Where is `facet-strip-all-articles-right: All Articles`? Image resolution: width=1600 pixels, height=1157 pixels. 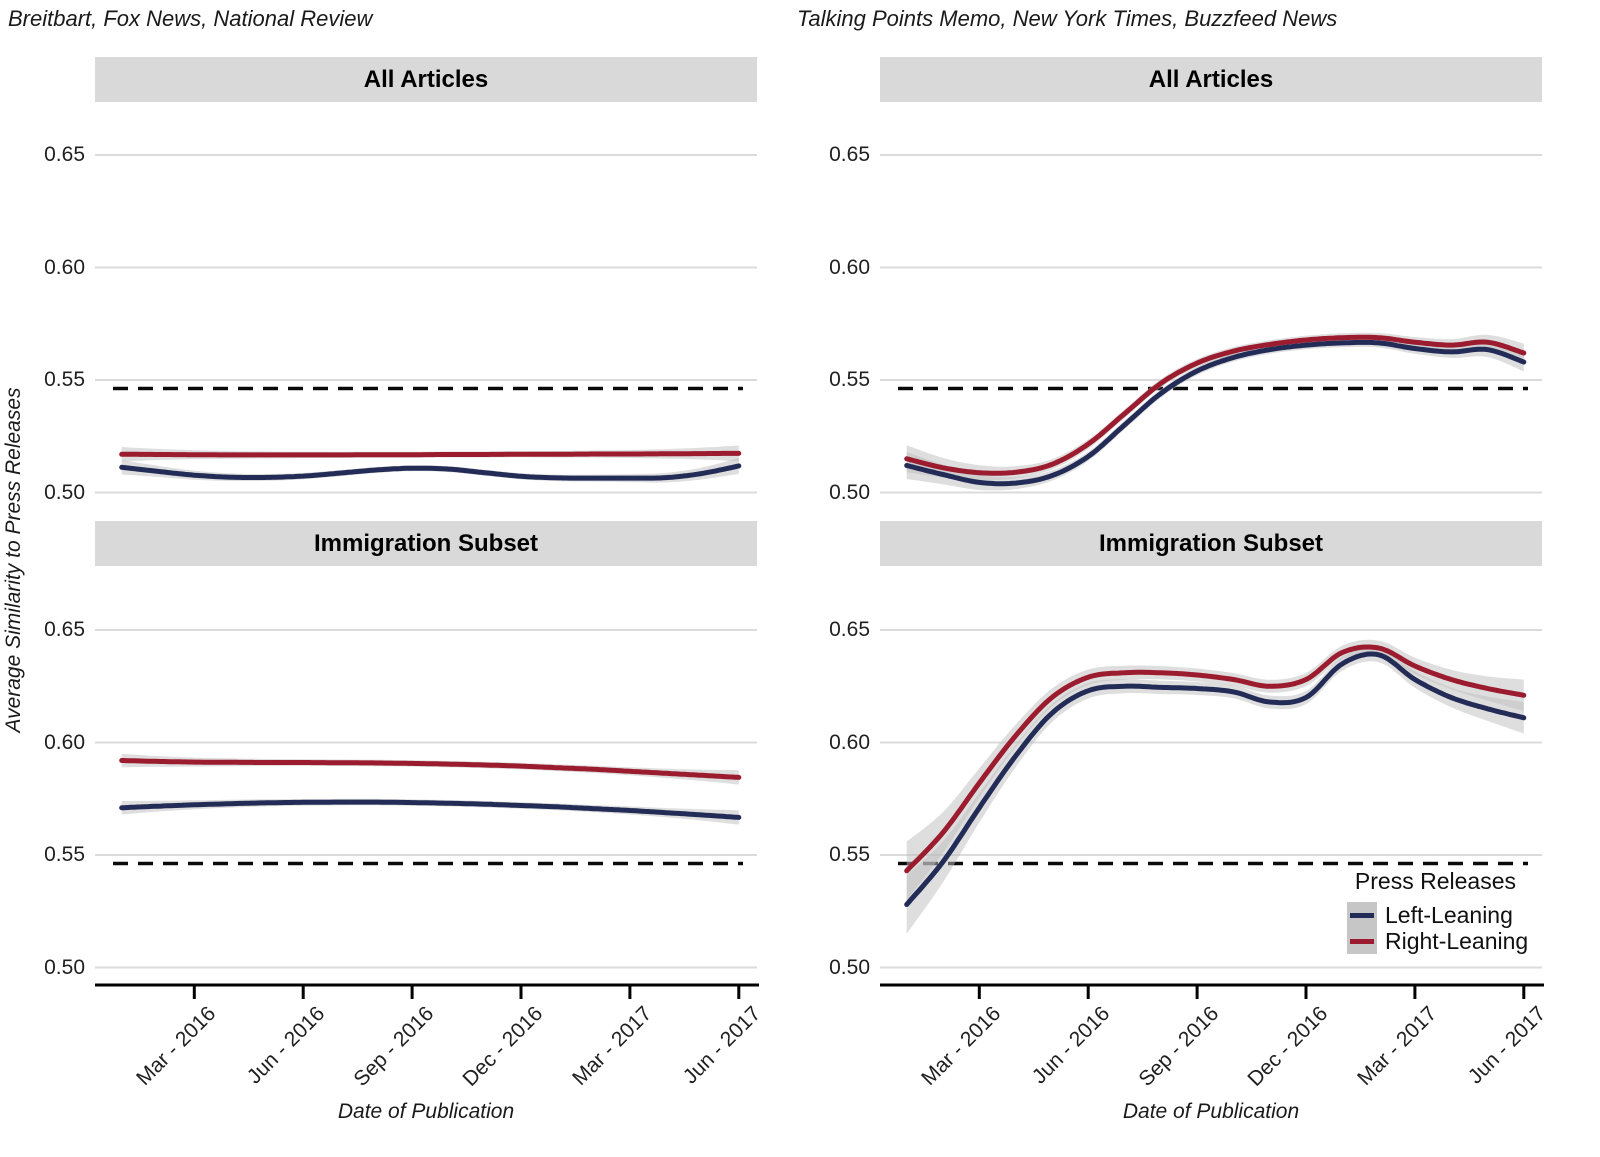 facet-strip-all-articles-right: All Articles is located at coordinates (1211, 79).